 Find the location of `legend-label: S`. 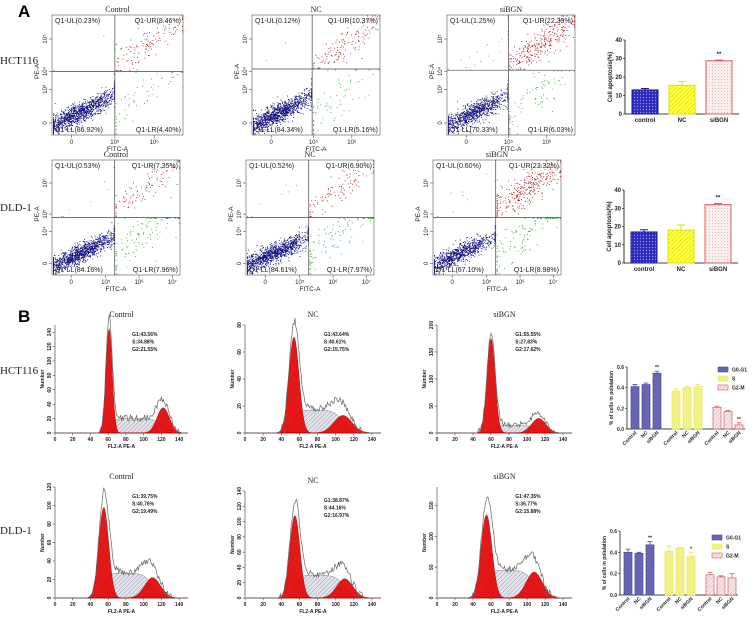

legend-label: S is located at coordinates (734, 380).